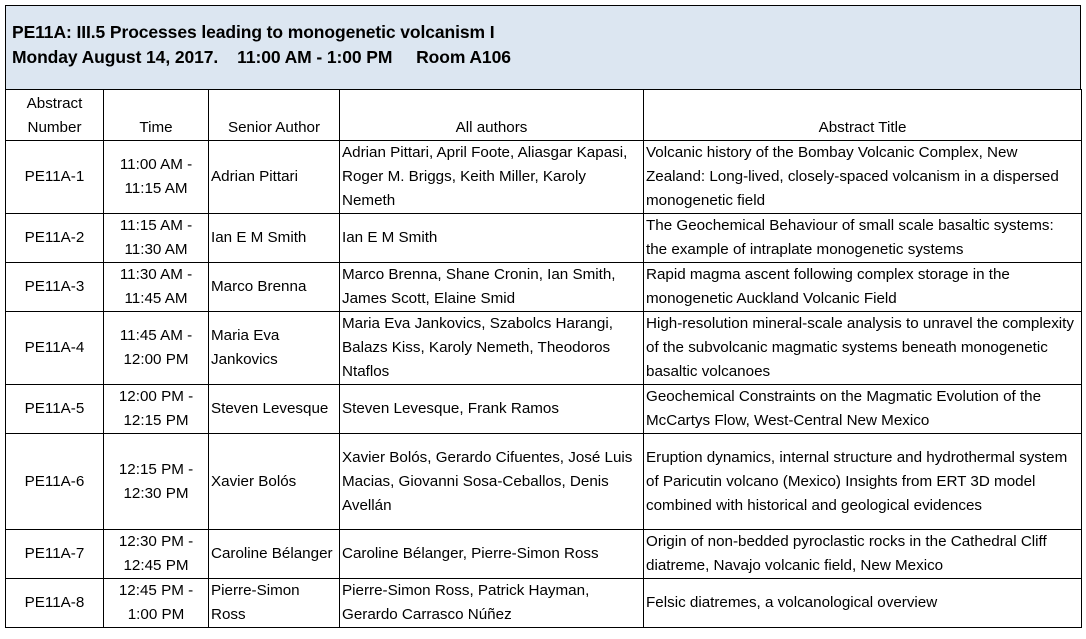 This screenshot has width=1086, height=639. Describe the element at coordinates (491, 554) in the screenshot. I see `all-authors: Caroline Bélanger, Pierre-Simon Ross` at that location.